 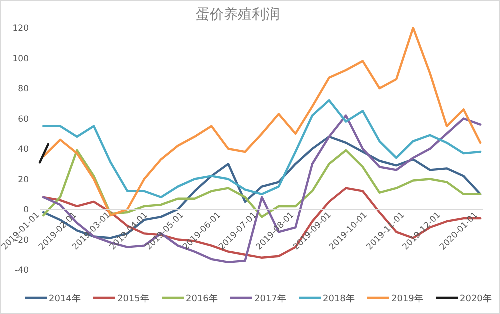 I want to click on legend-label: 2018年, so click(x=339, y=299).